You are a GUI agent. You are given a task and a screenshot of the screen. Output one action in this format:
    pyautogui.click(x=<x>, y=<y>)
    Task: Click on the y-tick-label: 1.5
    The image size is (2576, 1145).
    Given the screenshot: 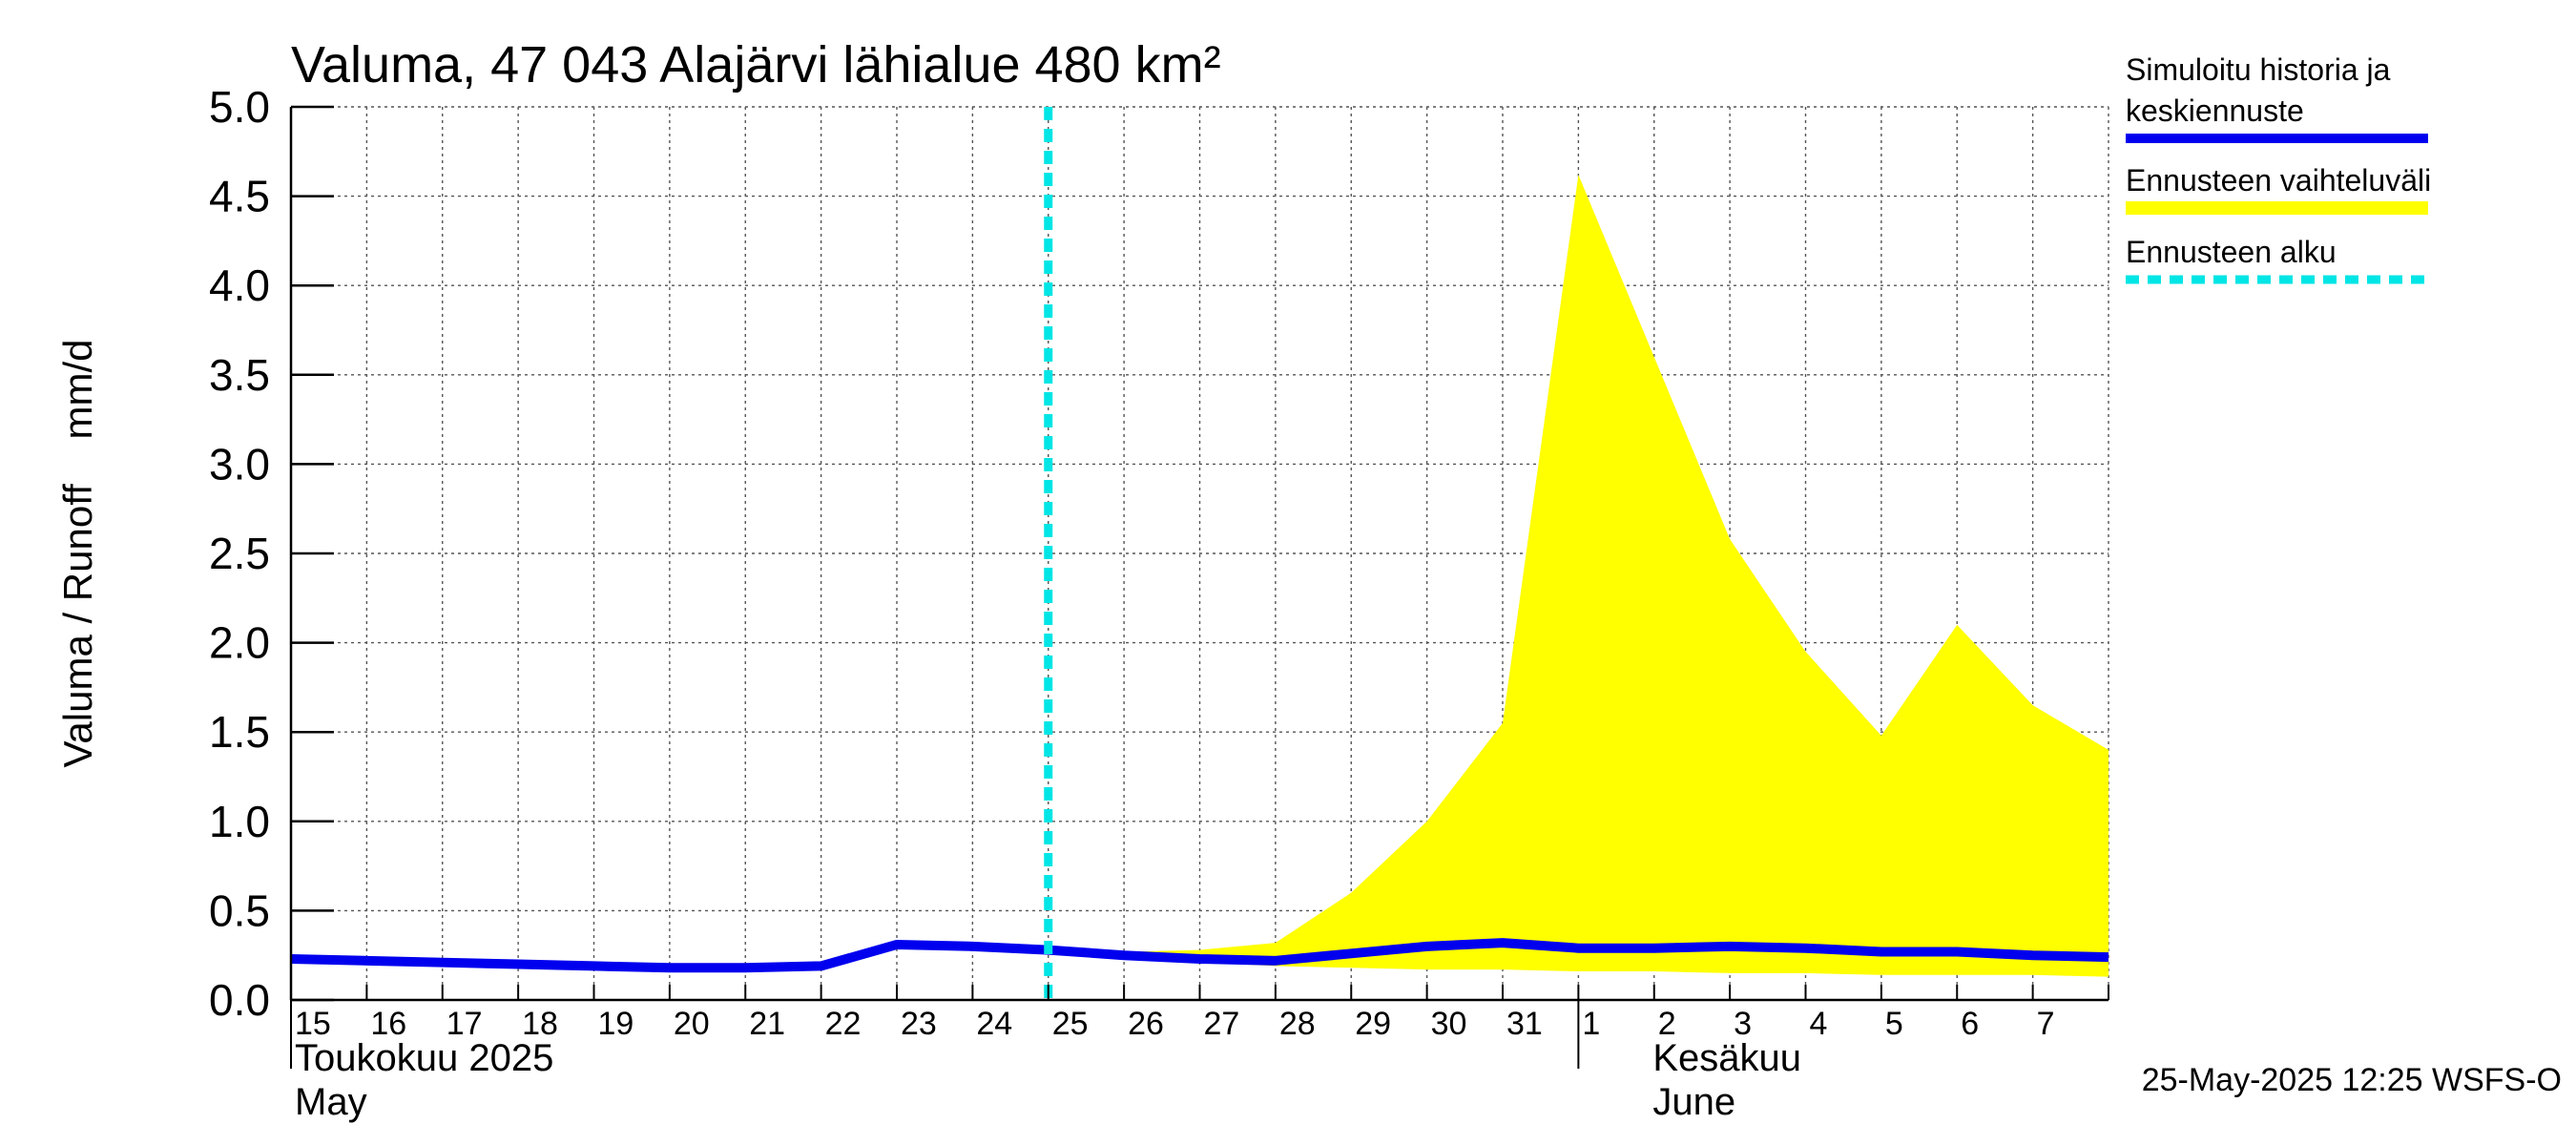 What is the action you would take?
    pyautogui.click(x=239, y=732)
    